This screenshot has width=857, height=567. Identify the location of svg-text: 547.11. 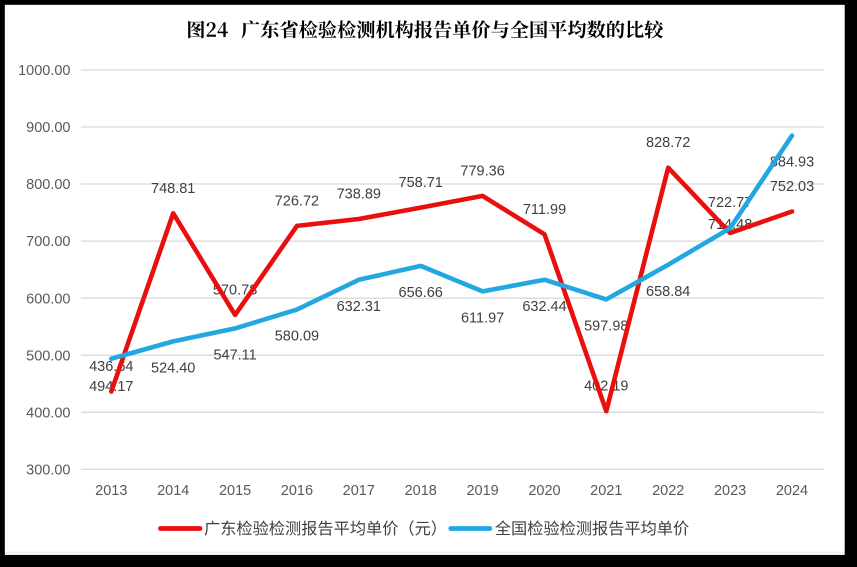
(234, 356).